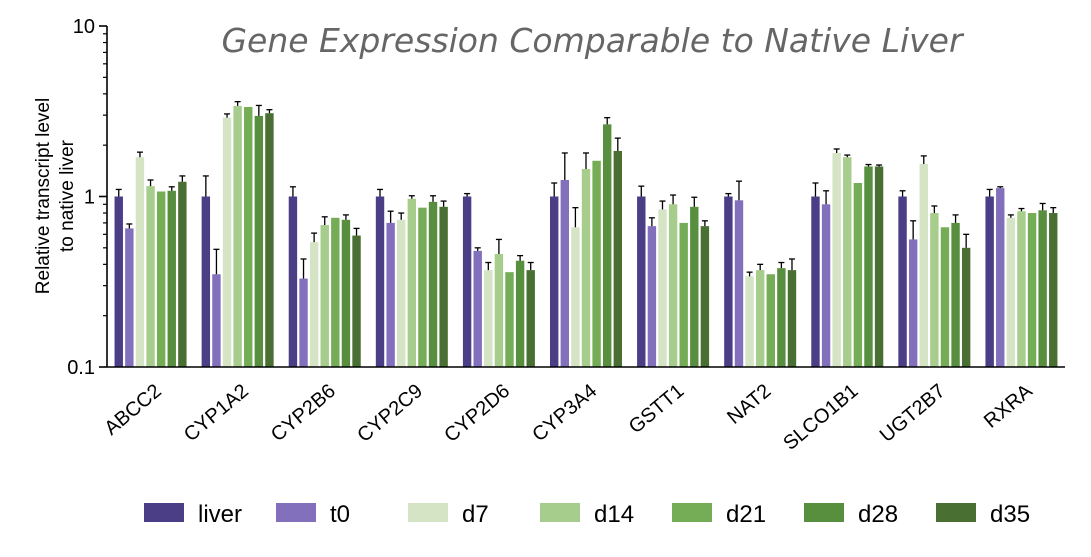 Image resolution: width=1091 pixels, height=557 pixels. Describe the element at coordinates (313, 514) in the screenshot. I see `legend-item-t0: t0` at that location.